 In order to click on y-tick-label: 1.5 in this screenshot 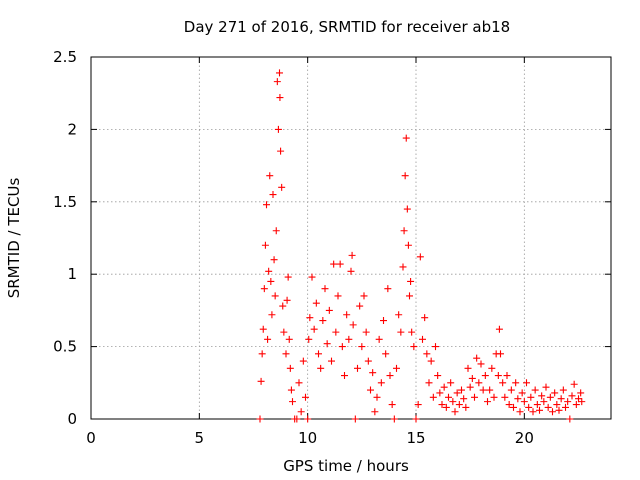, I will do `click(65, 202)`.